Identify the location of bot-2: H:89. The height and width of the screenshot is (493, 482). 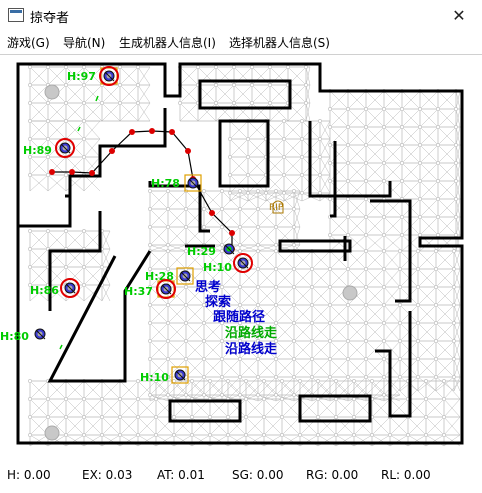
(49, 148).